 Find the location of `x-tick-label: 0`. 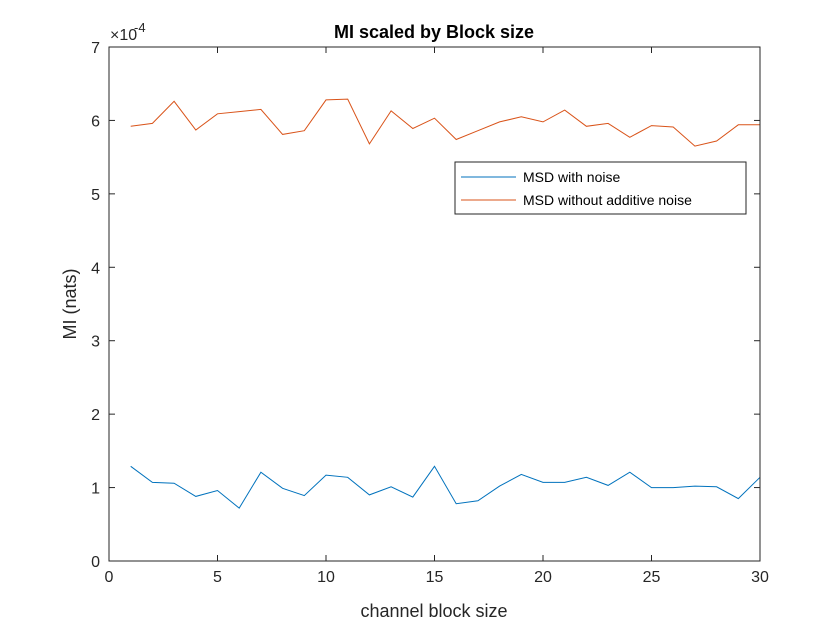

x-tick-label: 0 is located at coordinates (109, 577).